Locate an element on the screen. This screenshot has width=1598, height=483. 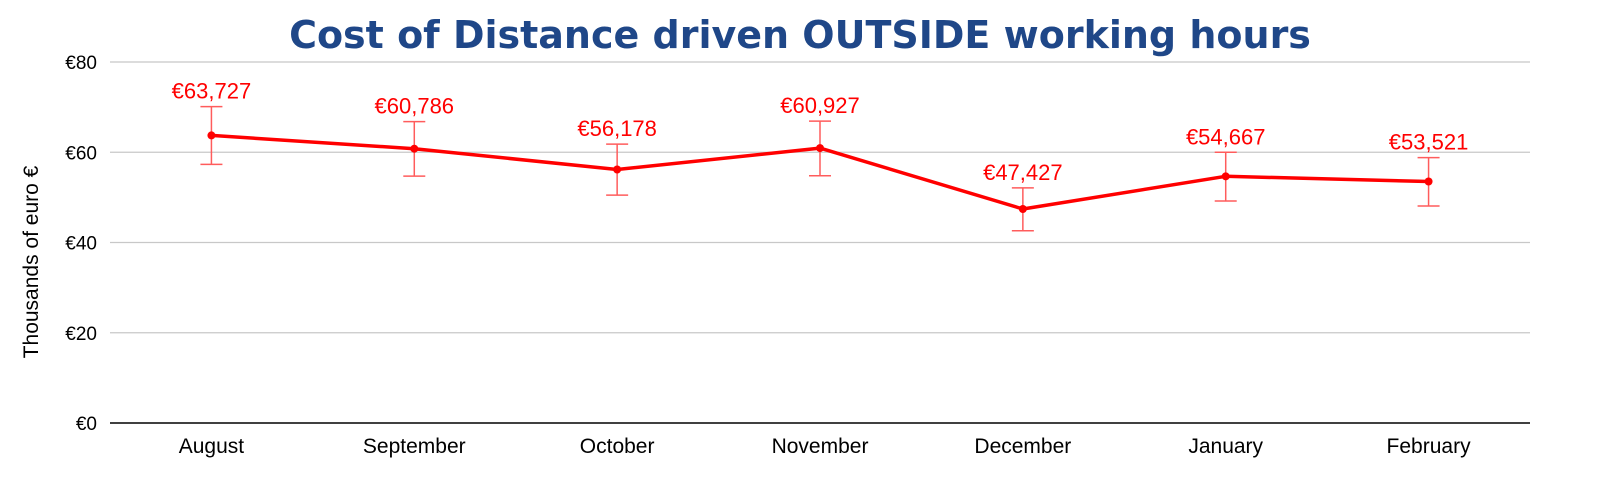
data-label: €56,178 is located at coordinates (617, 128).